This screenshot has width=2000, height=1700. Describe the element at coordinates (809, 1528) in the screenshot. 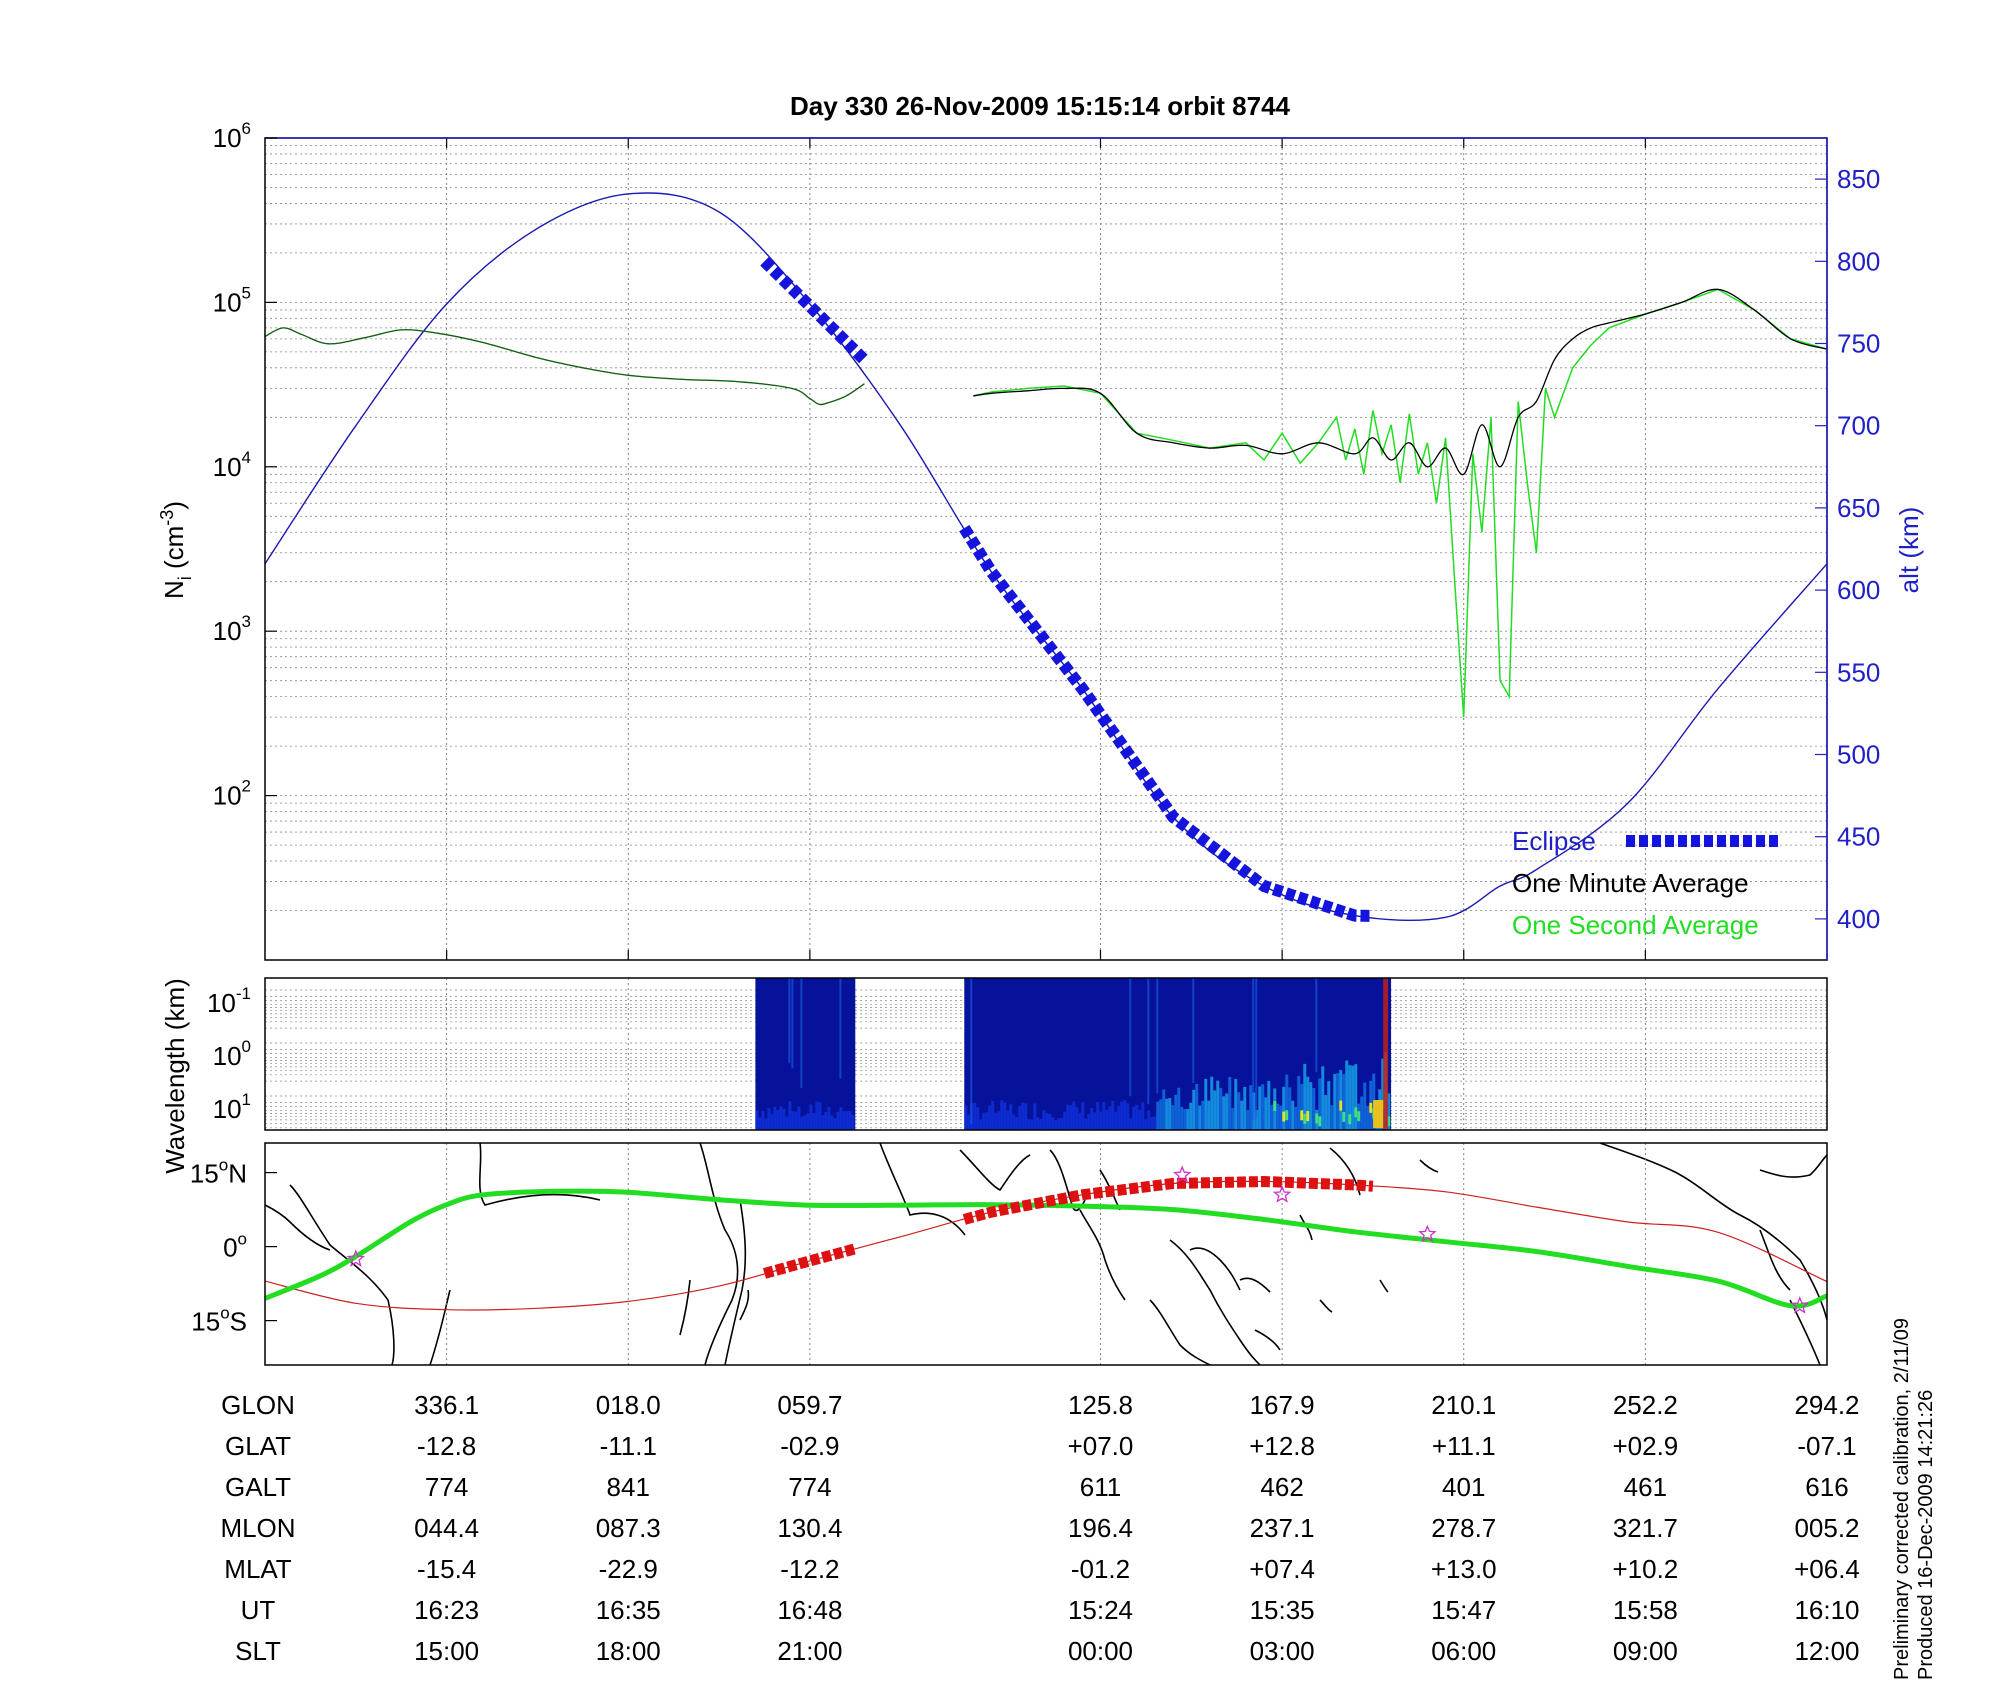

I see `table-cell: 130.4` at that location.